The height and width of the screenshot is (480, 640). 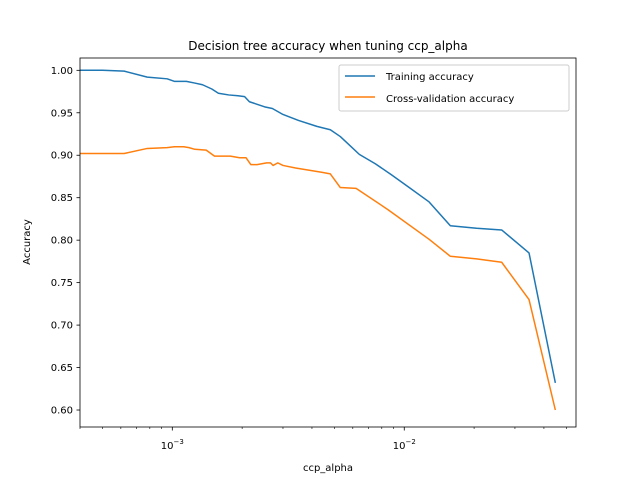 I want to click on legend-label-training: Training accuracy, so click(x=429, y=77).